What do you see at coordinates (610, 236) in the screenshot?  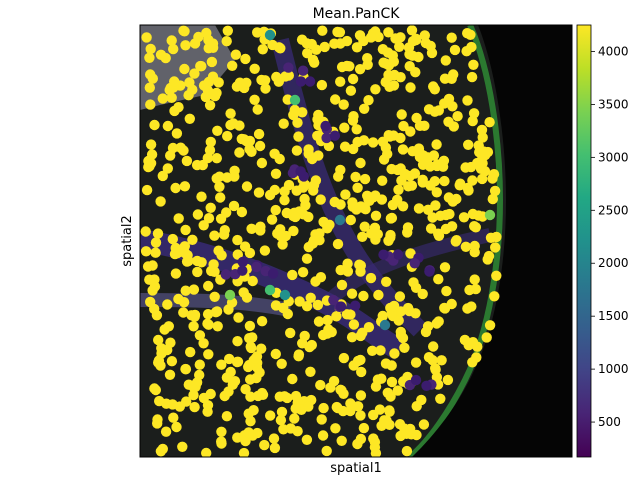 I see `colorbar-ticks: 500 1000 1500 2000 2500 3000 3500 4000` at bounding box center [610, 236].